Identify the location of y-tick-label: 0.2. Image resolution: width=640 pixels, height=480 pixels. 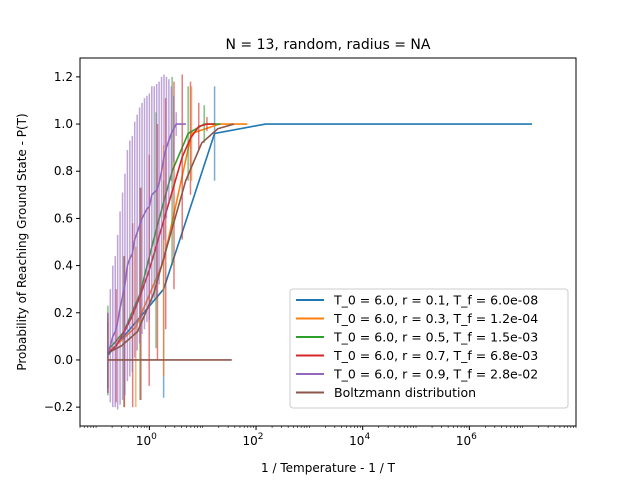
(63, 313).